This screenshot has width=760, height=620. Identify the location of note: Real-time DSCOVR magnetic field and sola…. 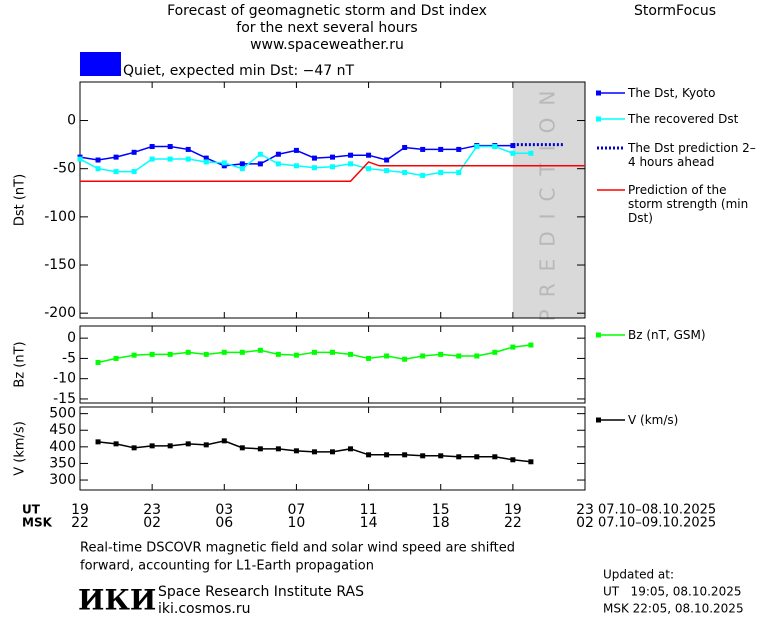
(297, 548).